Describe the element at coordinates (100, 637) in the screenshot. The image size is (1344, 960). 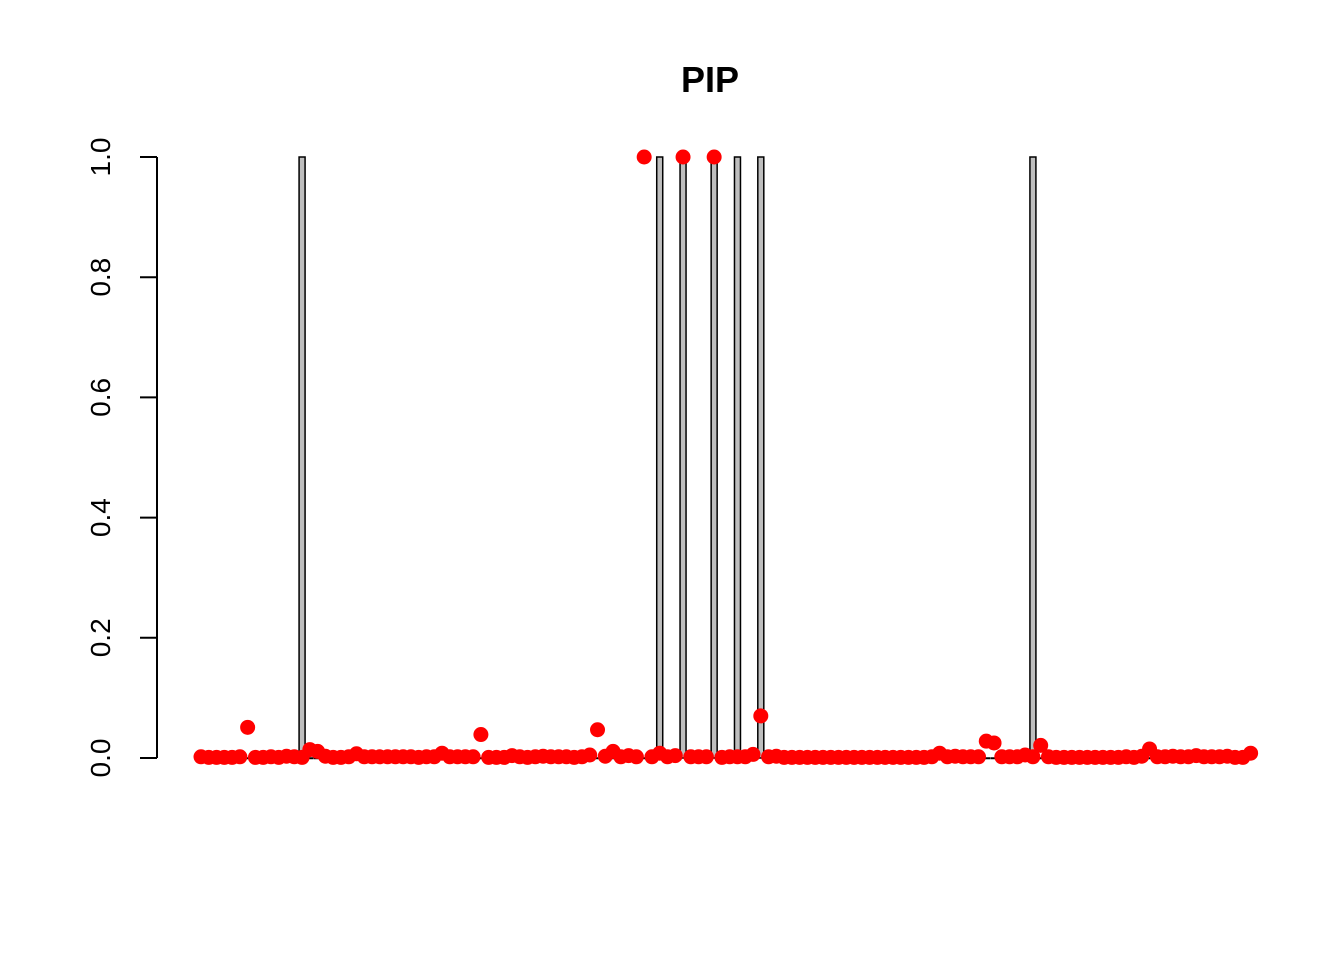
I see `y-tick-label: 0.2` at that location.